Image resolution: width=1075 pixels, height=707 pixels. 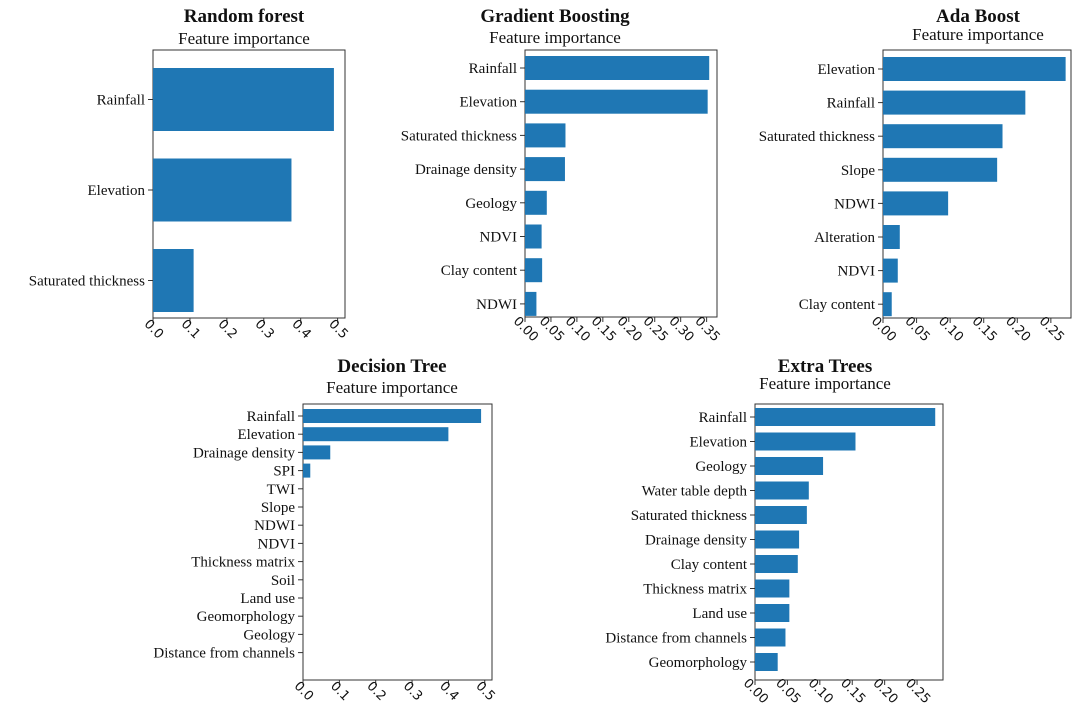 I want to click on category-label: Water table depth, so click(x=695, y=492).